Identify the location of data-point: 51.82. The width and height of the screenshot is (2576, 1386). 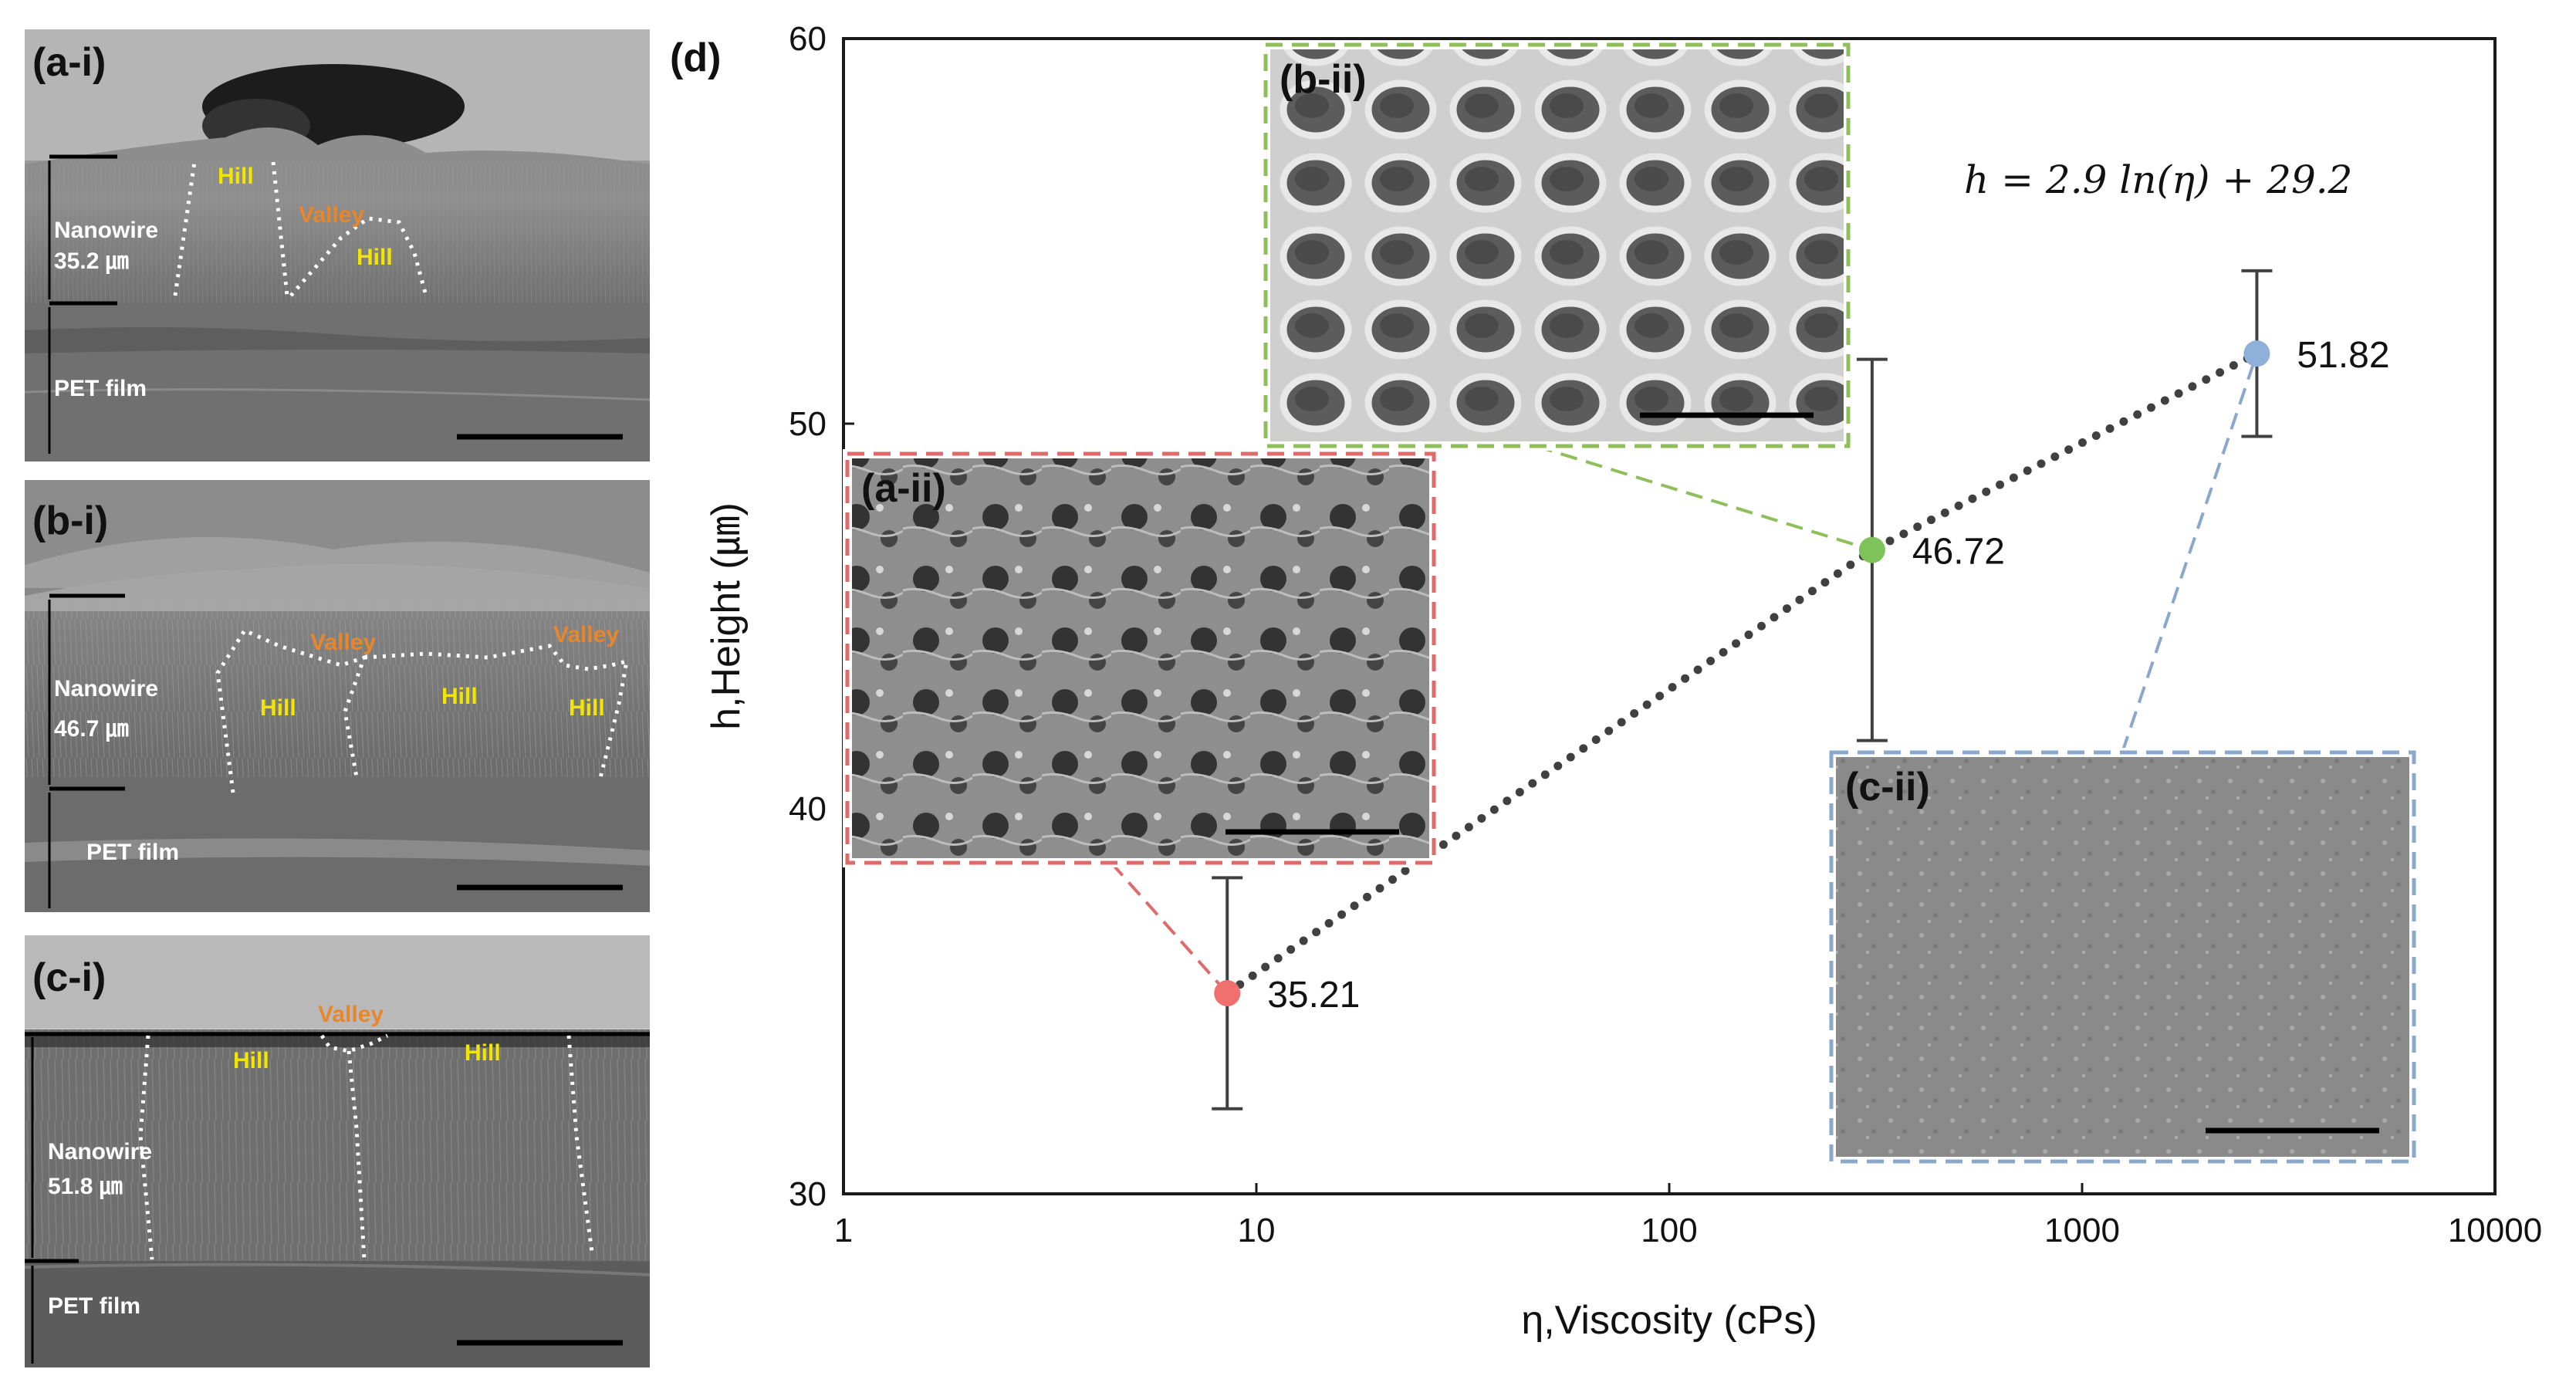
(2315, 353).